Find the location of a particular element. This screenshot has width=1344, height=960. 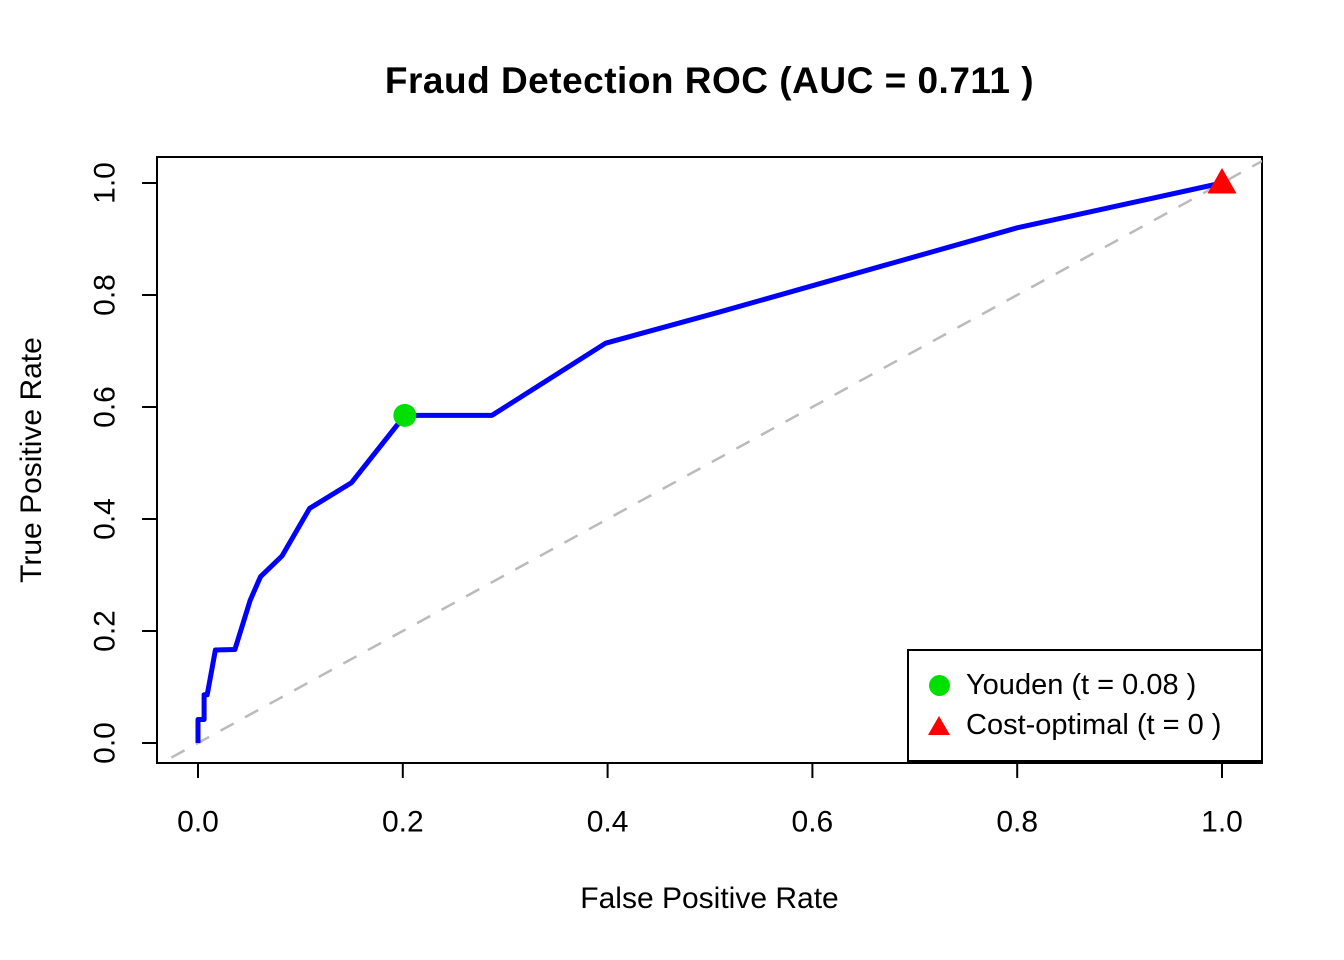

y-tick-label: 1.0 is located at coordinates (105, 183).